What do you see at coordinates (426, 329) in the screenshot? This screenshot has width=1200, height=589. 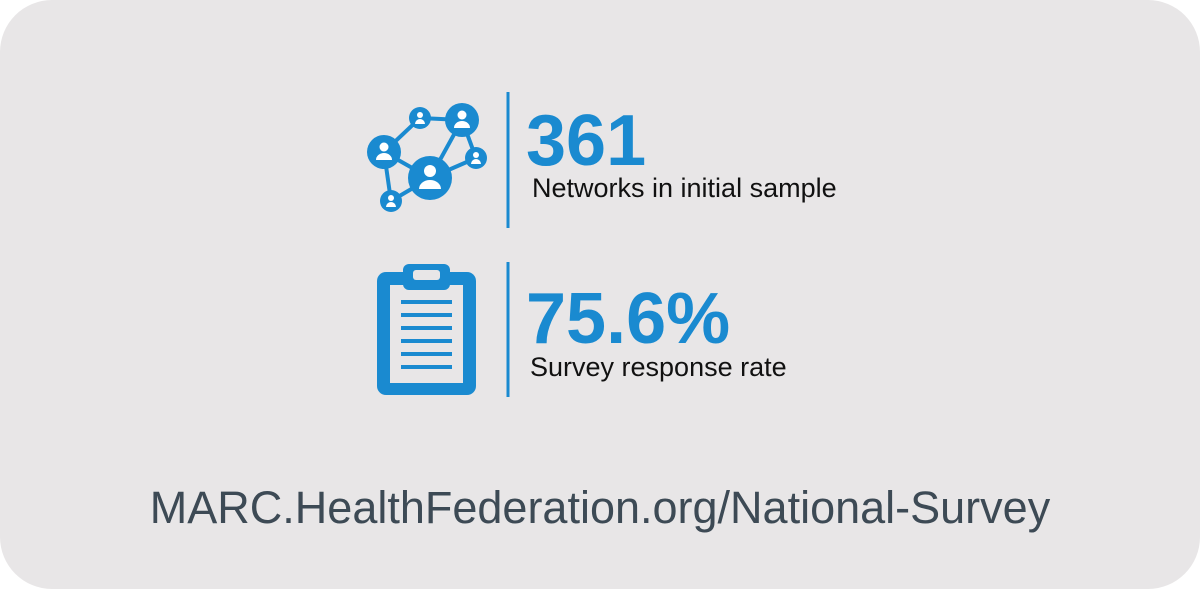 I see `clipboard-icon` at bounding box center [426, 329].